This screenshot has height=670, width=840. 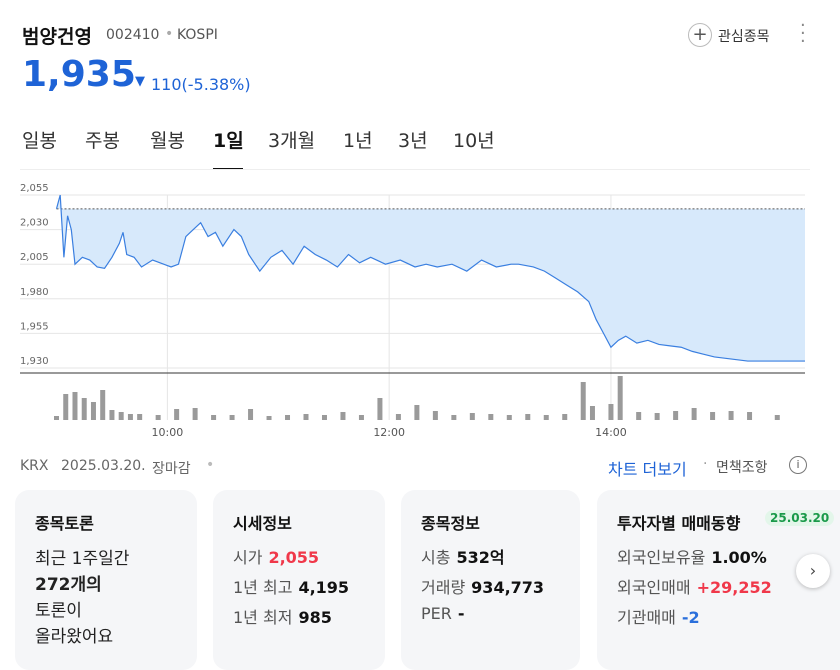 I want to click on next-button: ›, so click(x=813, y=571).